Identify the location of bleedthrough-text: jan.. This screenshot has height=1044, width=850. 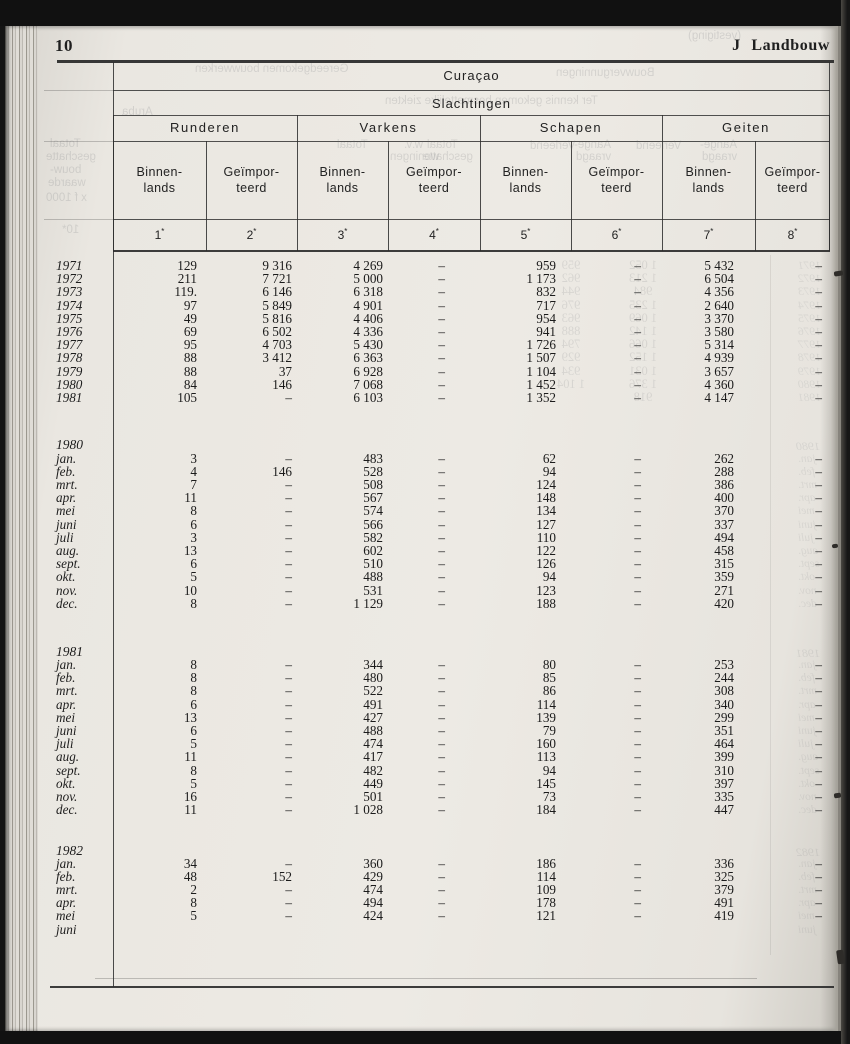
(807, 863).